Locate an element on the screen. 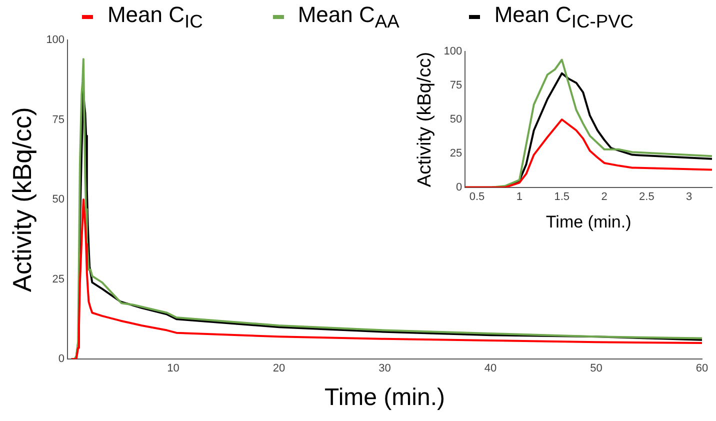 This screenshot has width=716, height=421. x-tick-label: 1 is located at coordinates (519, 197).